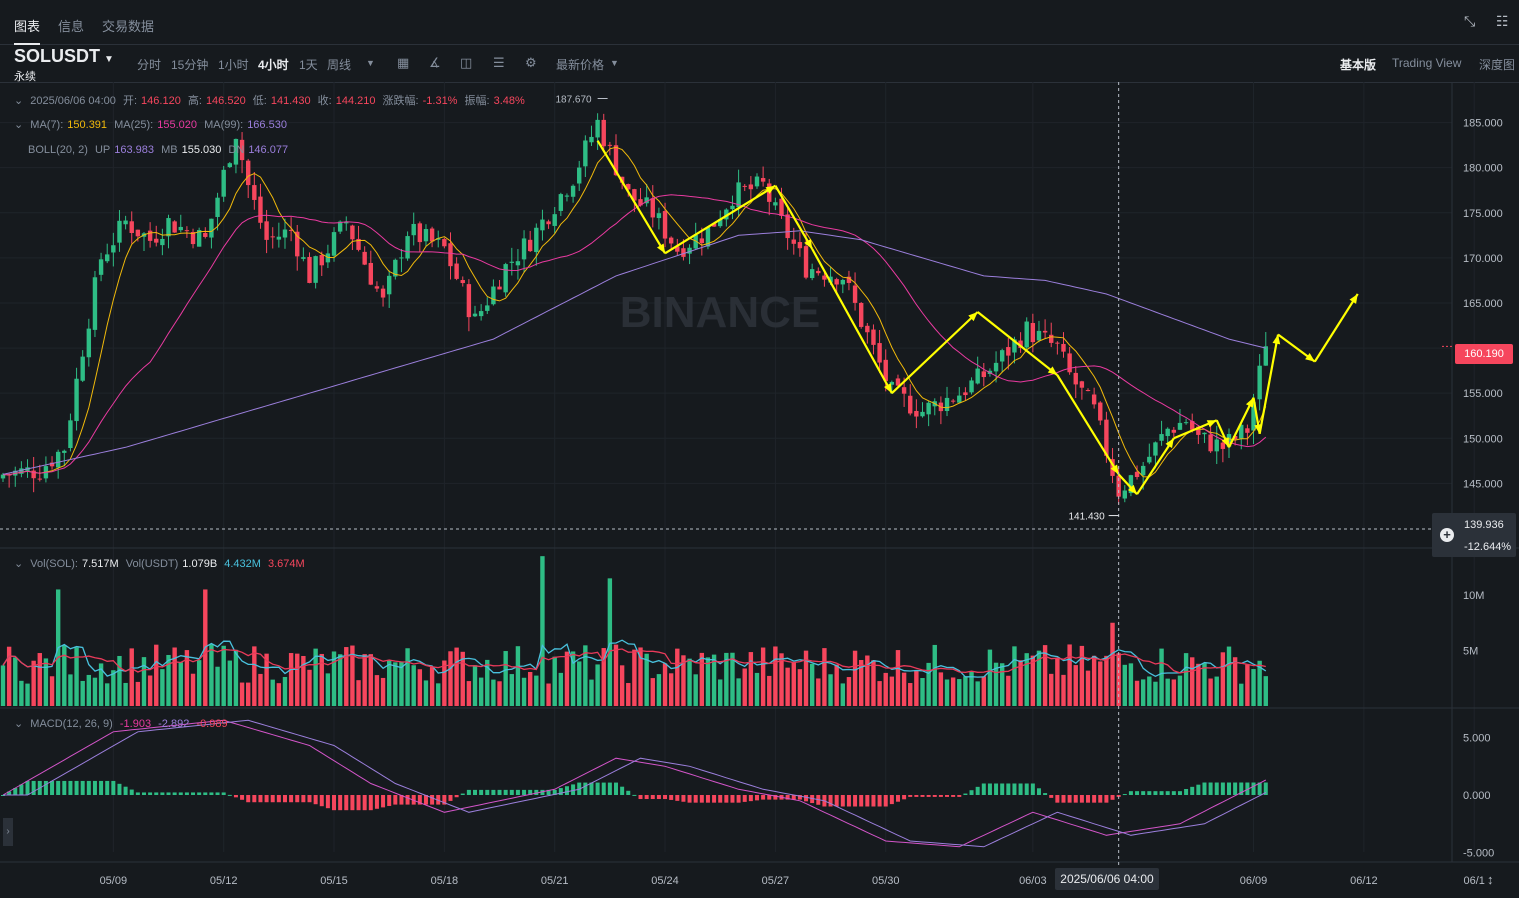 Image resolution: width=1519 pixels, height=898 pixels. What do you see at coordinates (109, 59) in the screenshot?
I see `symbol-dropdown-icon: ▼` at bounding box center [109, 59].